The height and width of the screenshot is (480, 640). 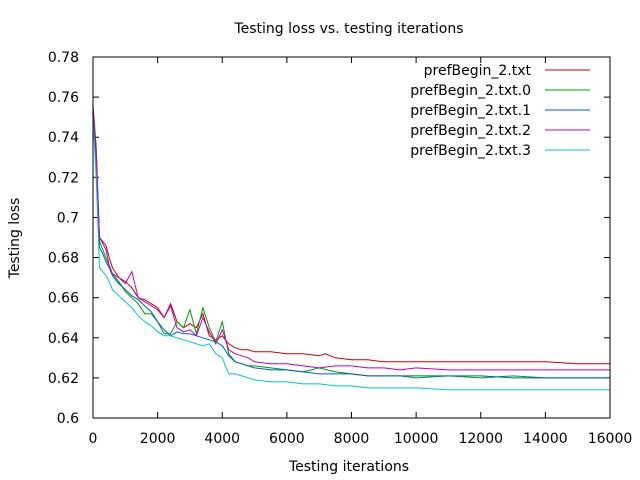 What do you see at coordinates (348, 29) in the screenshot?
I see `chart-title: Testing loss vs. testing iterations` at bounding box center [348, 29].